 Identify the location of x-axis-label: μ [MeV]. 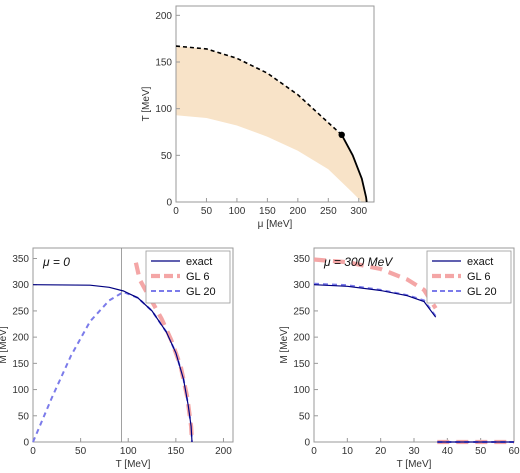
(275, 224).